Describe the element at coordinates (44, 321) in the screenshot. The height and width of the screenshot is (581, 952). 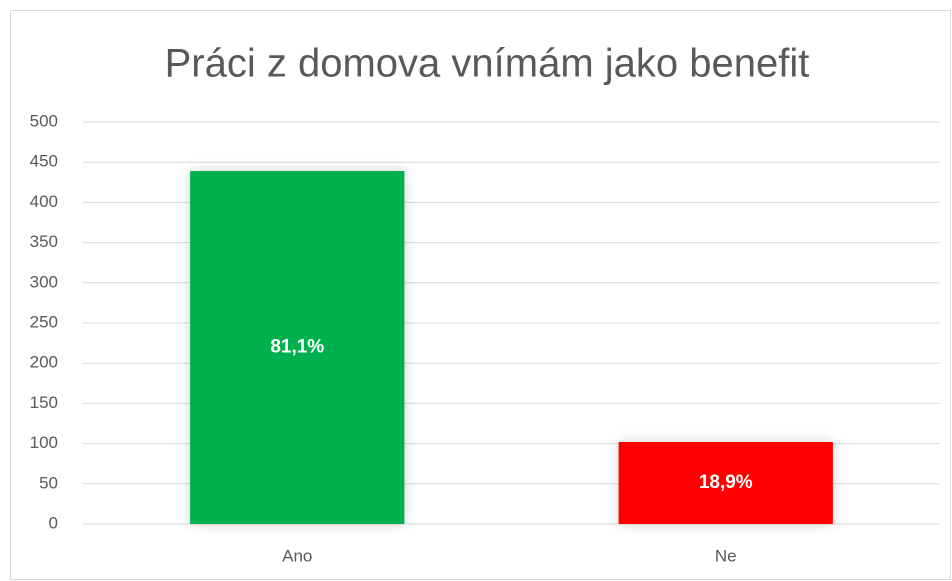
I see `y-tick-label: 250` at that location.